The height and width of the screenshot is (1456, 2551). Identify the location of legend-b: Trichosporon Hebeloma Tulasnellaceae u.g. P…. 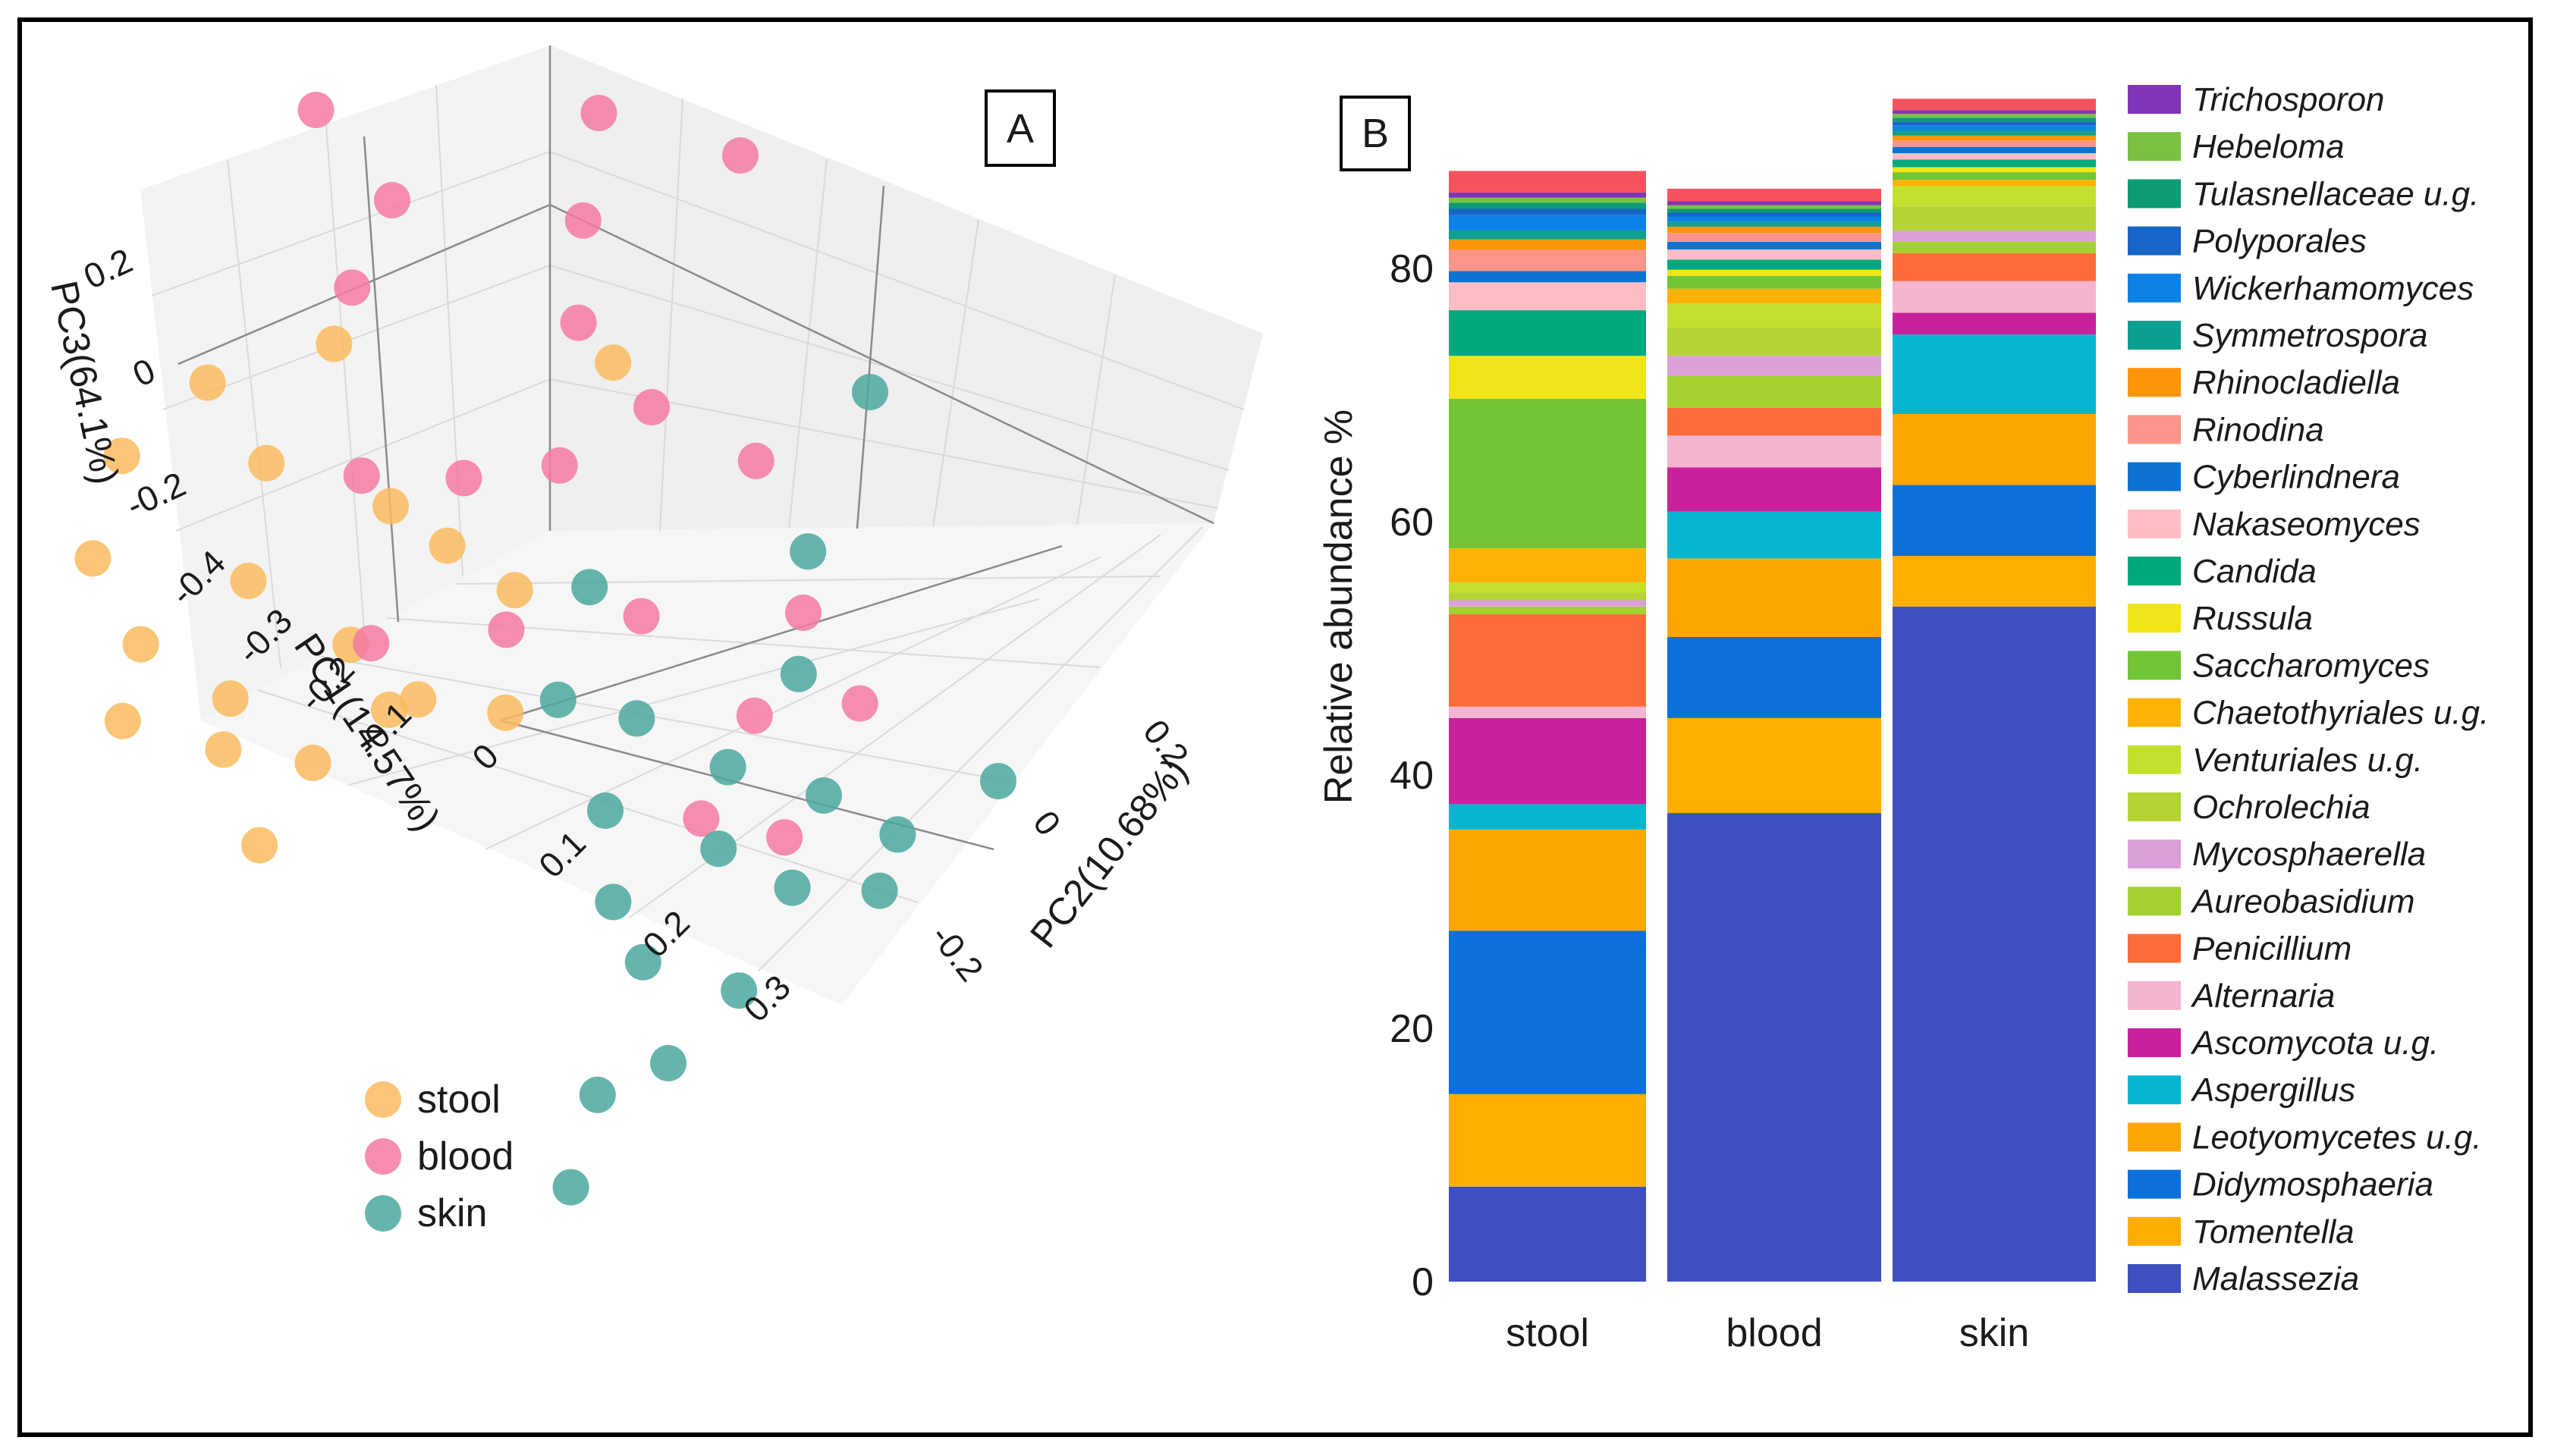
(2308, 689).